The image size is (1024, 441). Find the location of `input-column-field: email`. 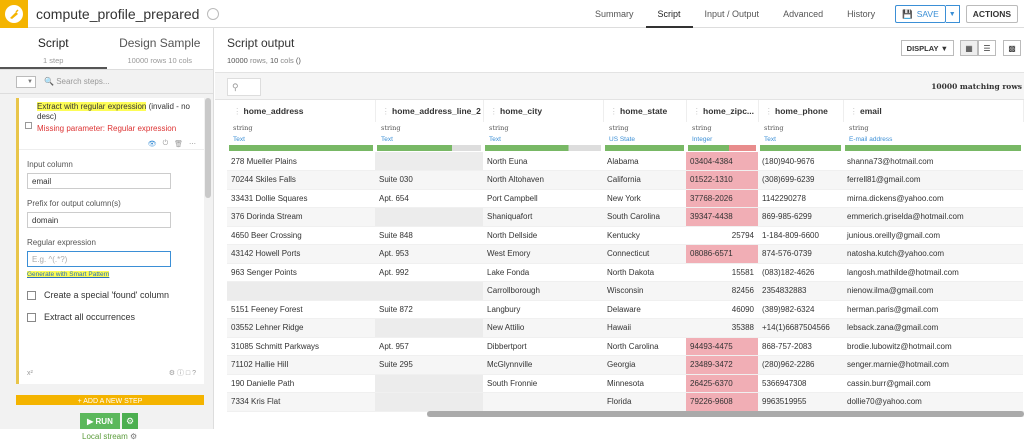

input-column-field: email is located at coordinates (99, 181).